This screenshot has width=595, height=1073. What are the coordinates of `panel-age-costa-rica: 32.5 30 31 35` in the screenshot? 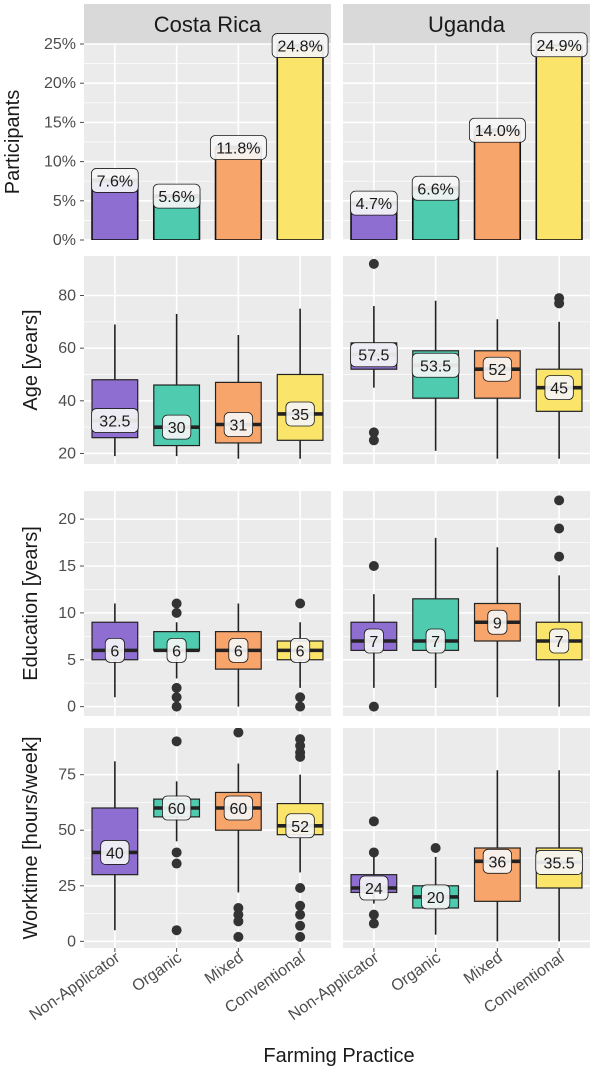 It's located at (207, 360).